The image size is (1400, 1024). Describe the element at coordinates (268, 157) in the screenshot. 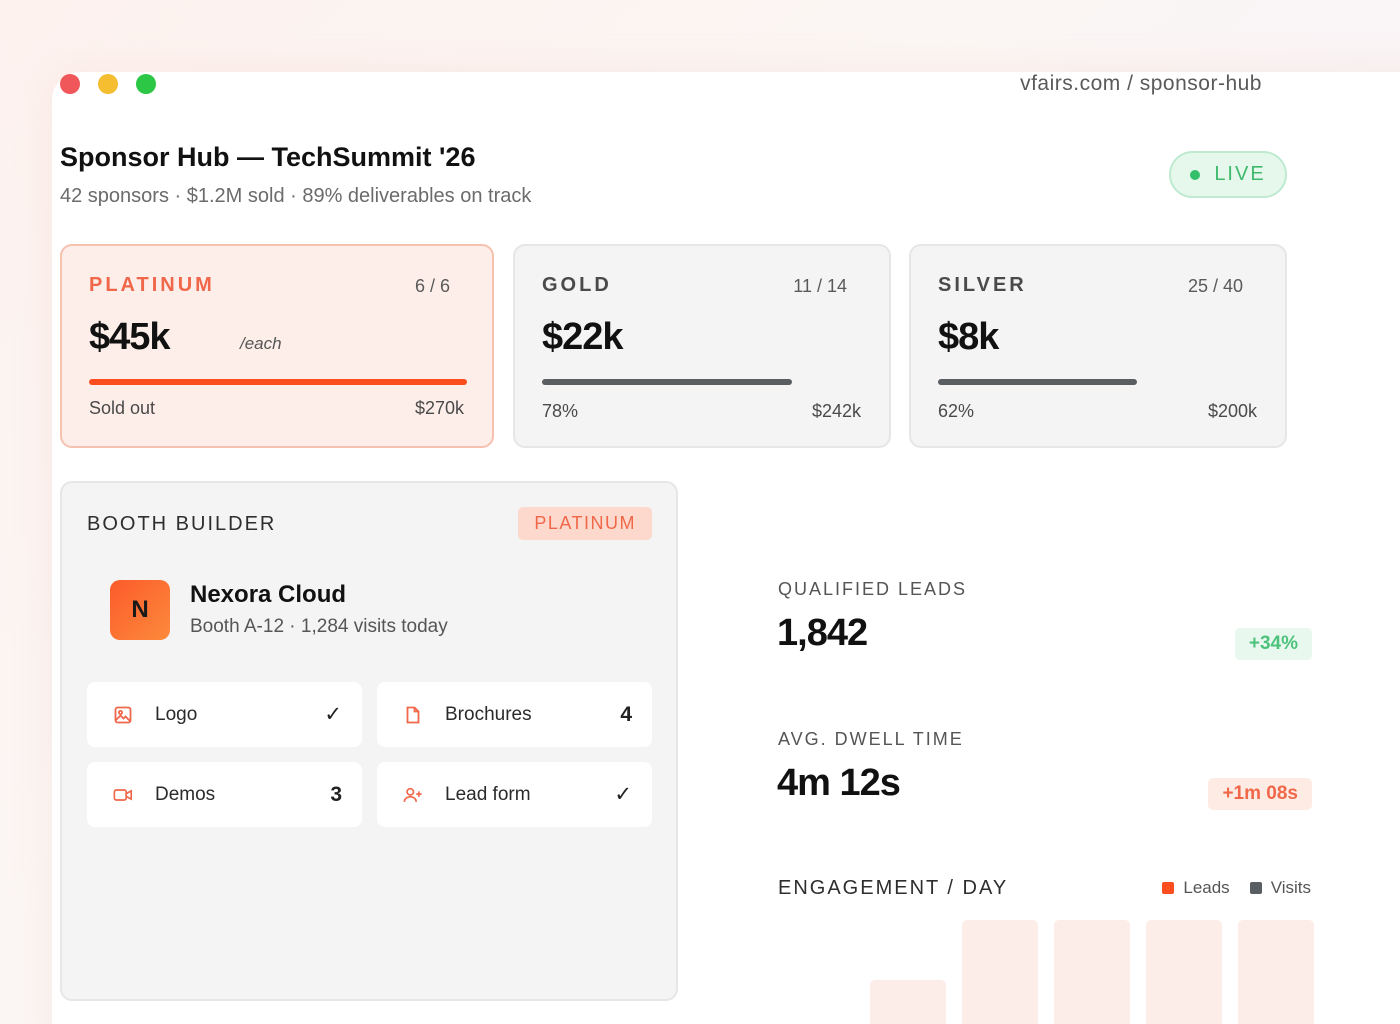

I see `page-title: Sponsor Hub — TechSummit '26` at that location.